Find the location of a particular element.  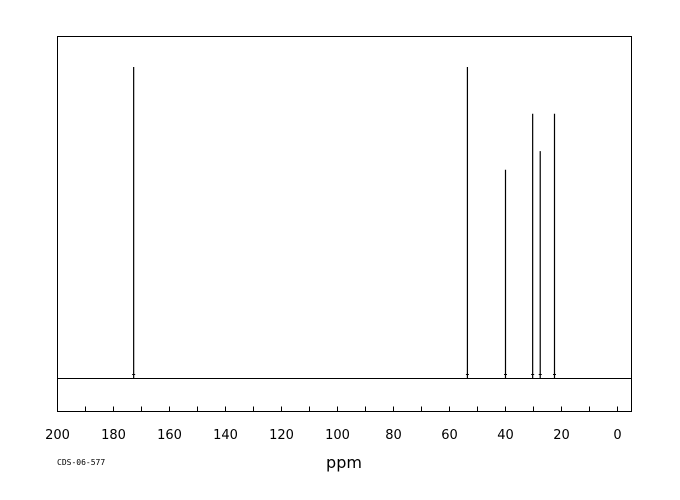

x-axis-label: ppm is located at coordinates (344, 462).